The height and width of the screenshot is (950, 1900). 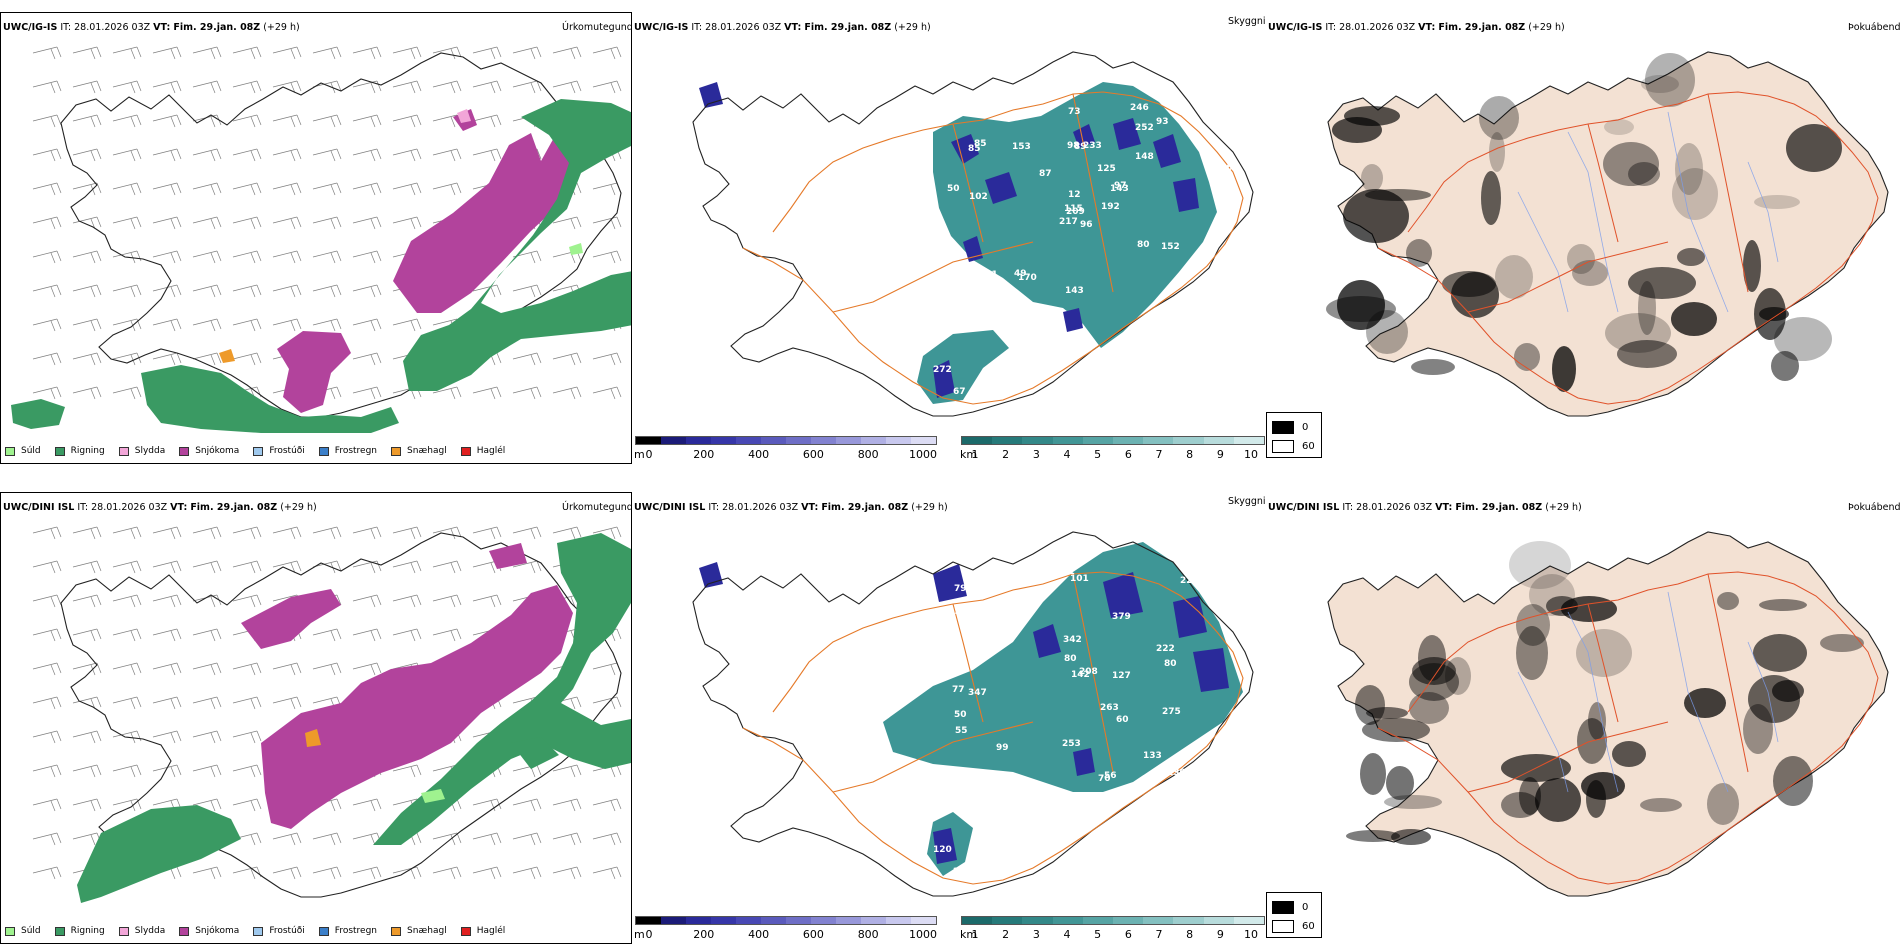 I want to click on legend-item: Haglél, so click(x=482, y=931).